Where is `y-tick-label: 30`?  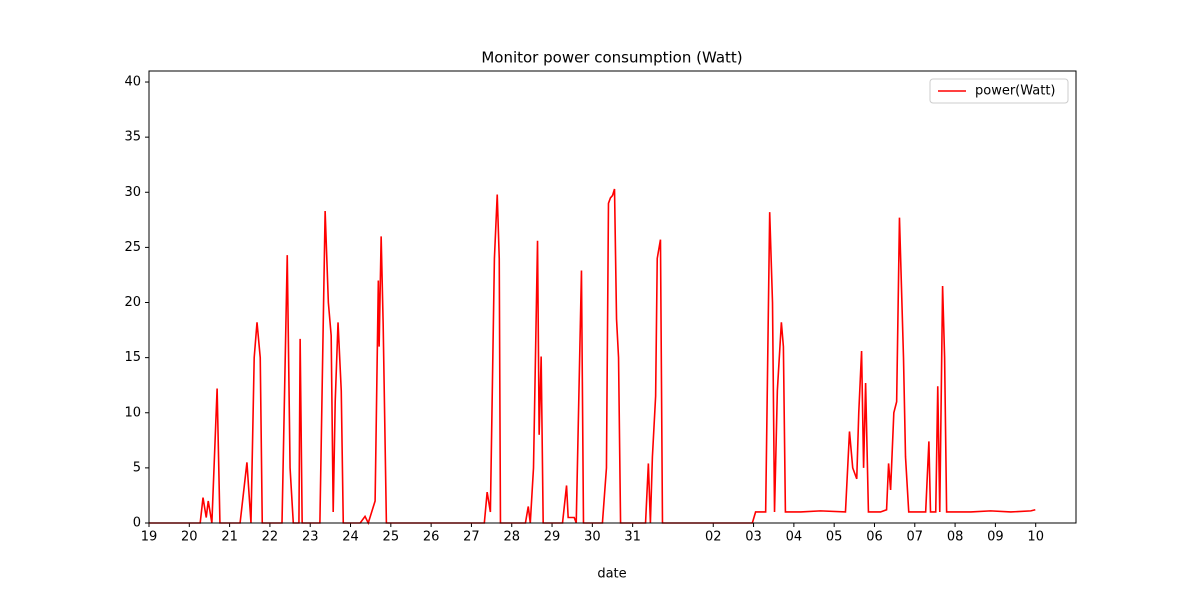
y-tick-label: 30 is located at coordinates (132, 192).